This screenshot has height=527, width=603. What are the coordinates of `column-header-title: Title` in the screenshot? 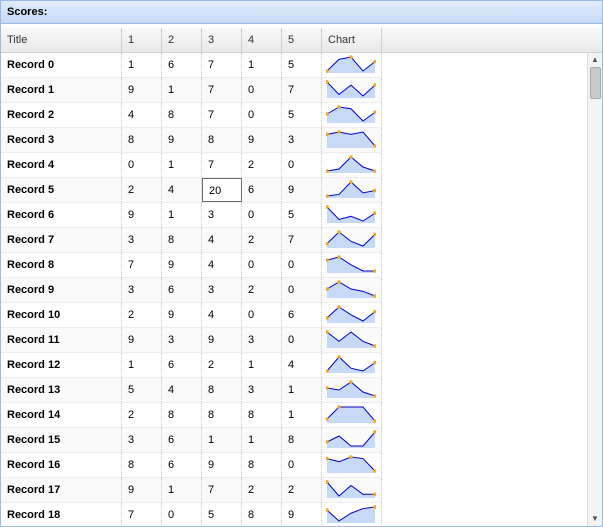 It's located at (61, 40).